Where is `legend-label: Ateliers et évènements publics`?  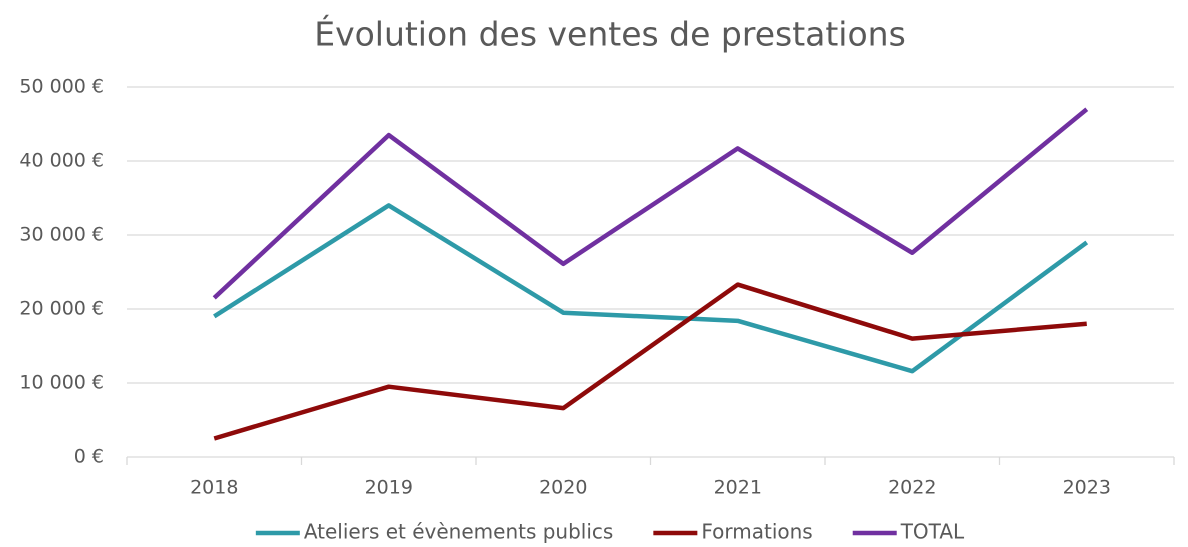
legend-label: Ateliers et évènements publics is located at coordinates (459, 532).